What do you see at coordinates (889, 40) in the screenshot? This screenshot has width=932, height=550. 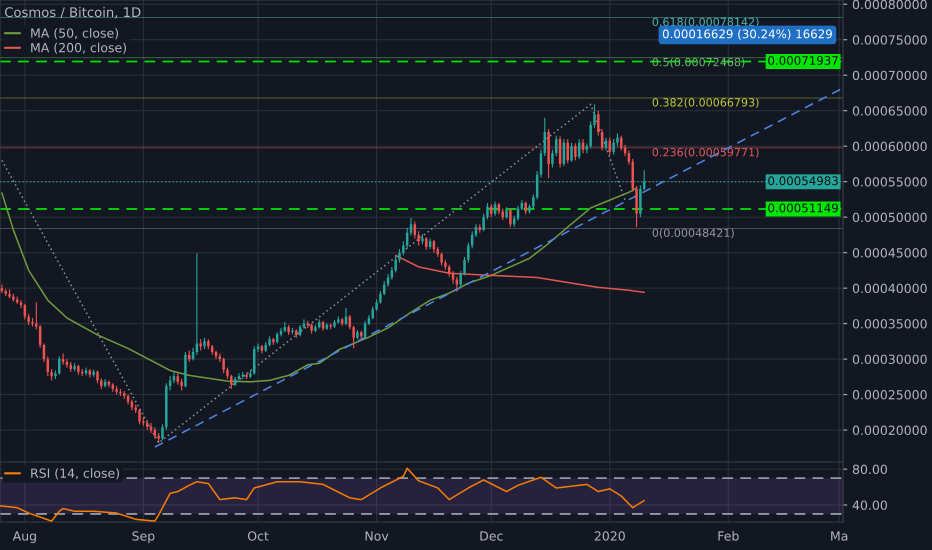 I see `y-tick-label: 0.00075000` at bounding box center [889, 40].